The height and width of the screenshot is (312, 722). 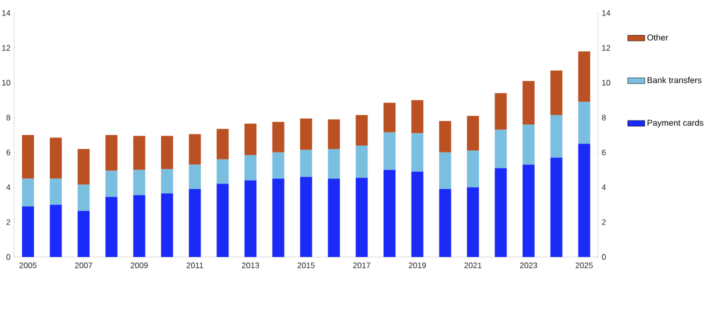 I want to click on y2-tick-label: 10, so click(x=606, y=83).